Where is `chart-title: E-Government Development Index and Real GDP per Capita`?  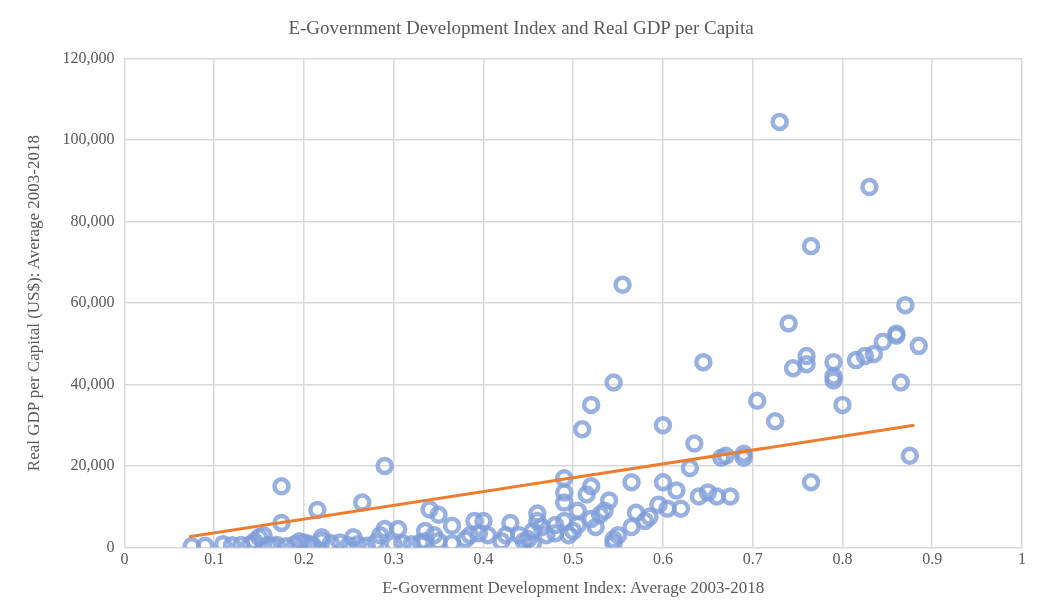
chart-title: E-Government Development Index and Real GDP per Capita is located at coordinates (521, 28).